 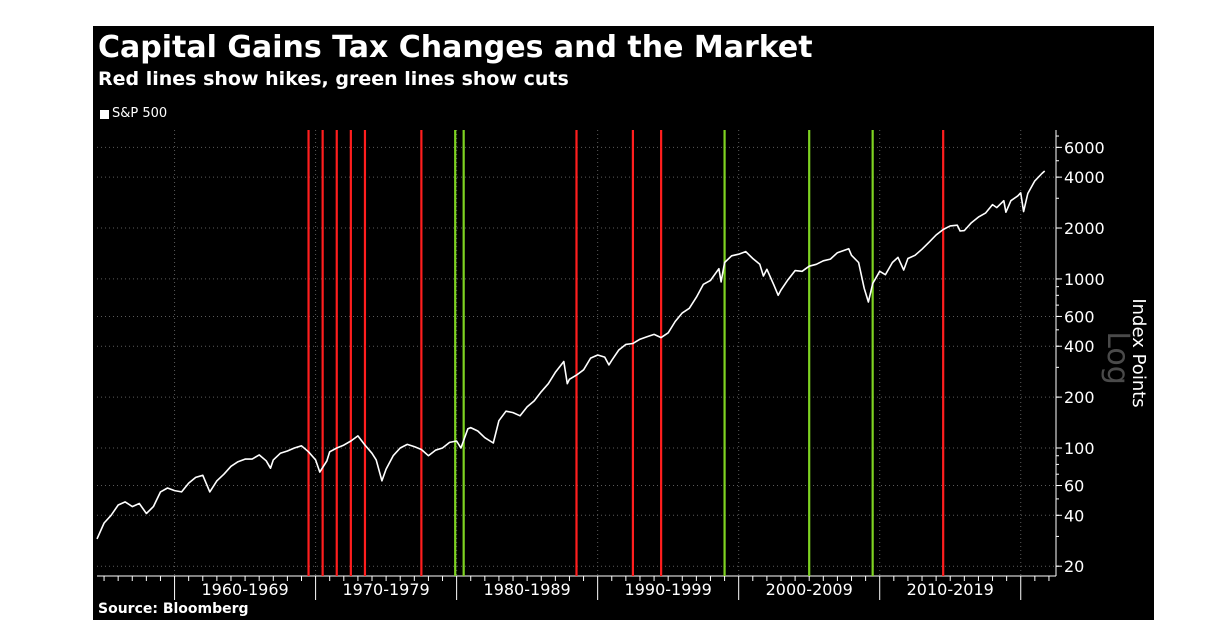 I want to click on y-tick-label: 1000, so click(x=1084, y=279).